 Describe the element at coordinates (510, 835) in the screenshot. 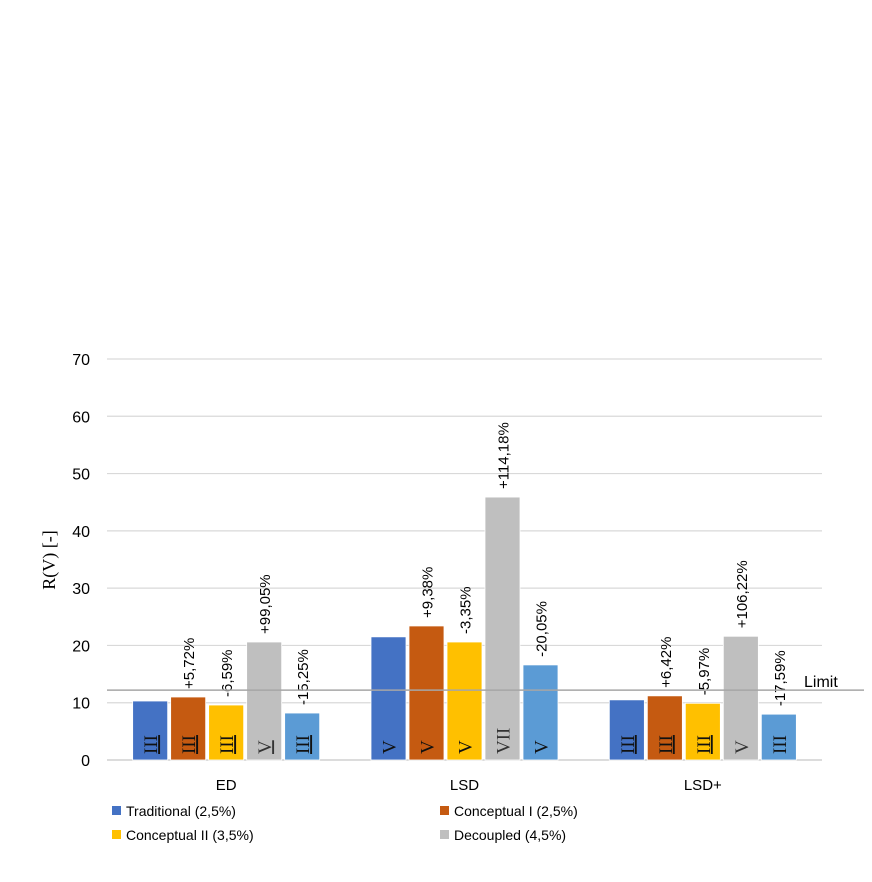

I see `legend-label: Decoupled (4,5%)` at that location.